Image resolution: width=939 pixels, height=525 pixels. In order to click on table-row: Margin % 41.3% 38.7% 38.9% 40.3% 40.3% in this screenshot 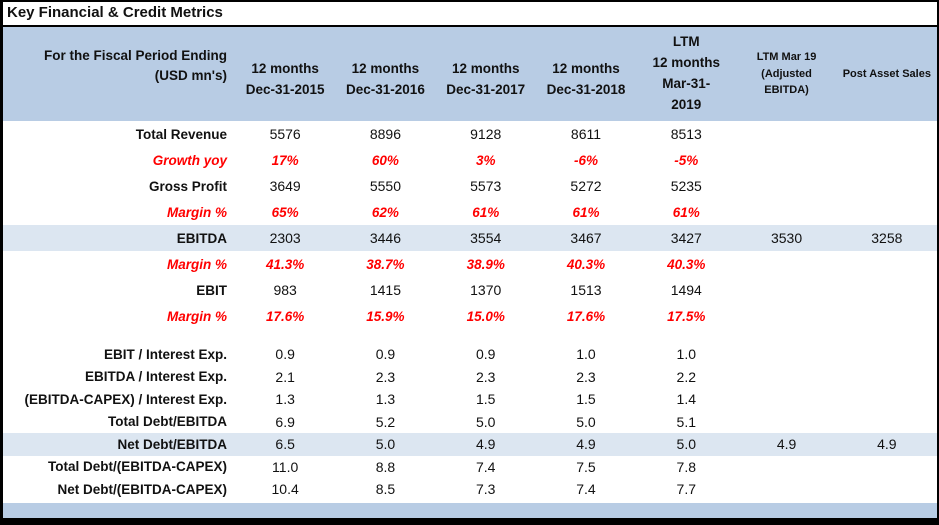, I will do `click(470, 264)`.